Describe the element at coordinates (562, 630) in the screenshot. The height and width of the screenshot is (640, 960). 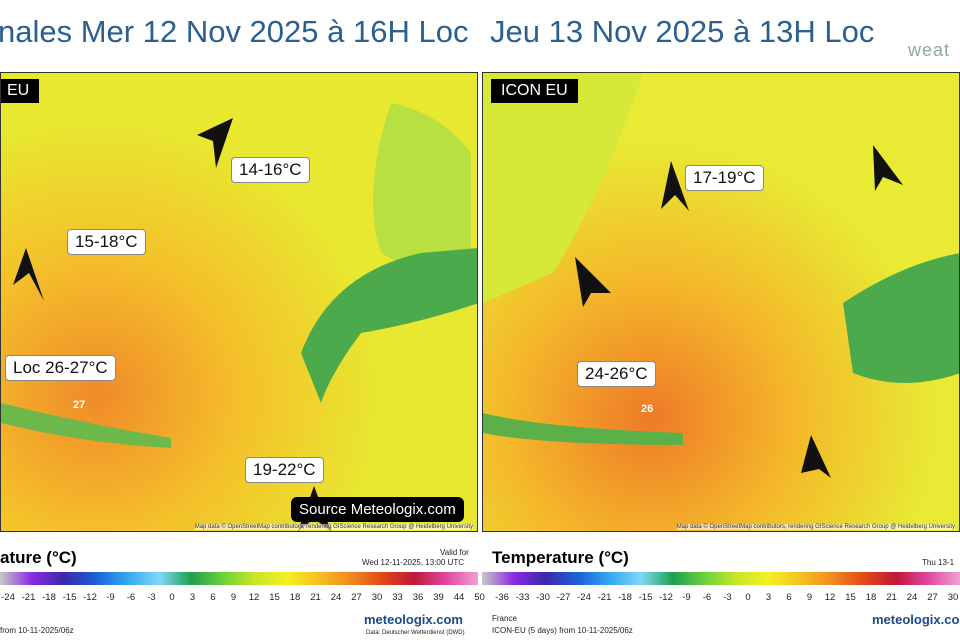
I see `run-label: ICON-EU (5 days) from 10-11-2025/06z` at that location.